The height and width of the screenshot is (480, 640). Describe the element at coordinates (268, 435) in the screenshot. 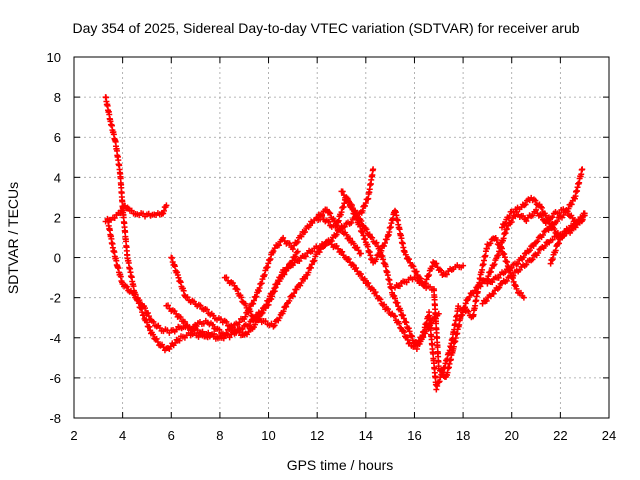

I see `x-tick-label: 10` at that location.